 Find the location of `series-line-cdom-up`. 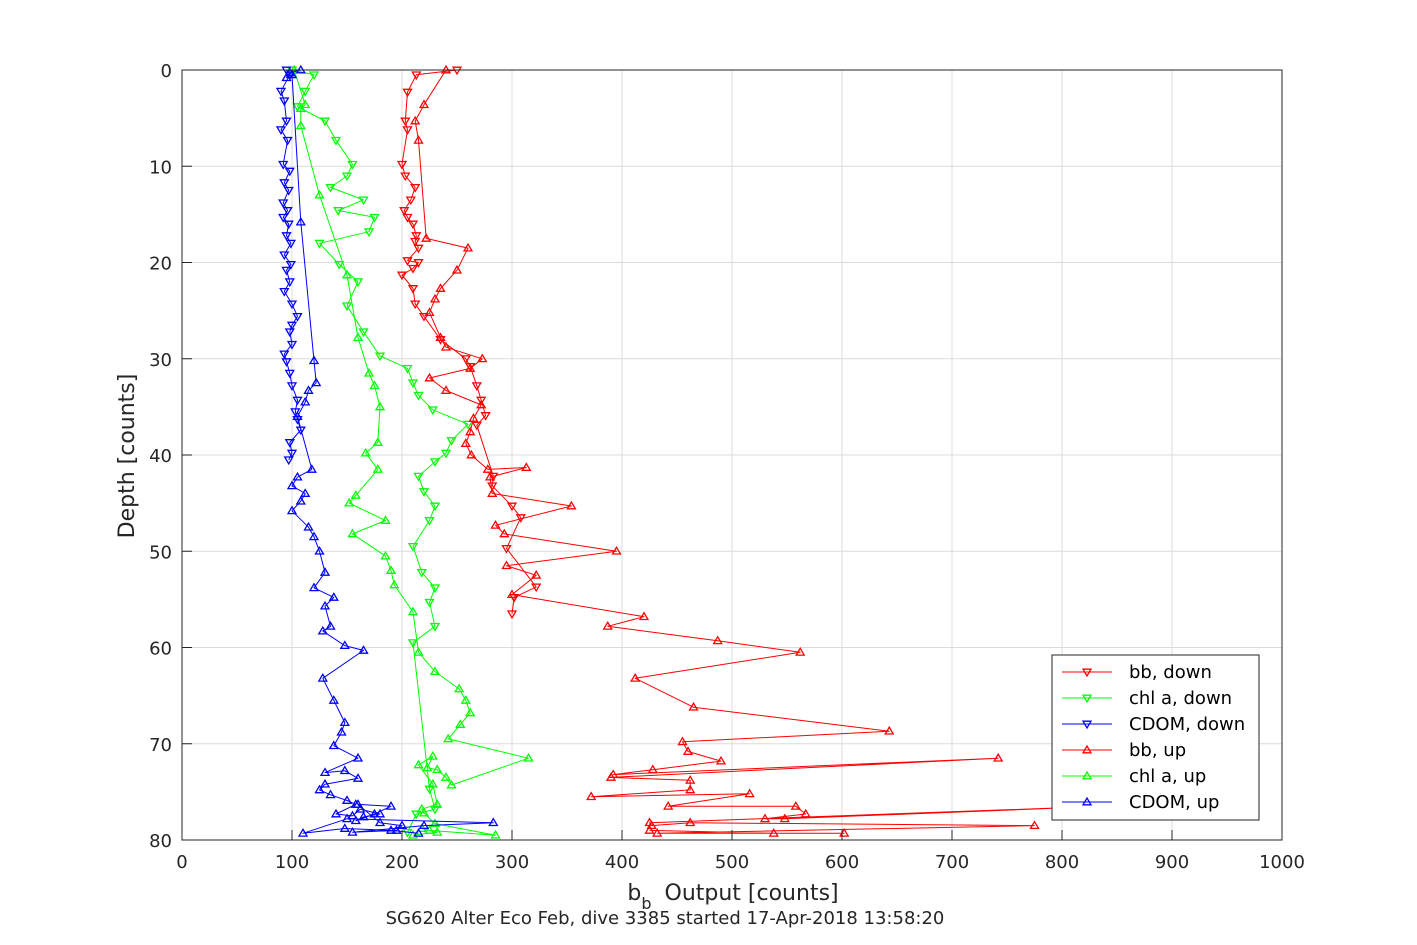

series-line-cdom-up is located at coordinates (390, 451).